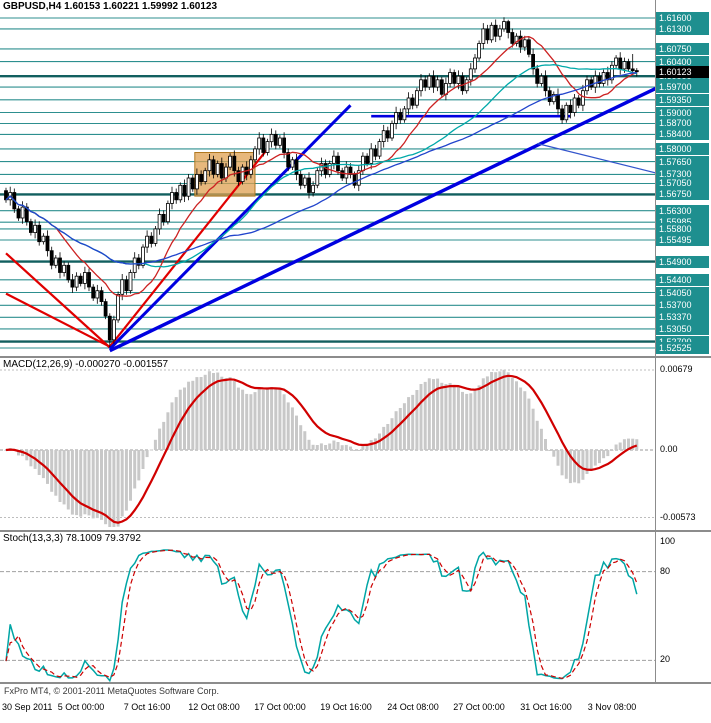 The image size is (711, 723). I want to click on blue-steep-trendline, so click(230, 227).